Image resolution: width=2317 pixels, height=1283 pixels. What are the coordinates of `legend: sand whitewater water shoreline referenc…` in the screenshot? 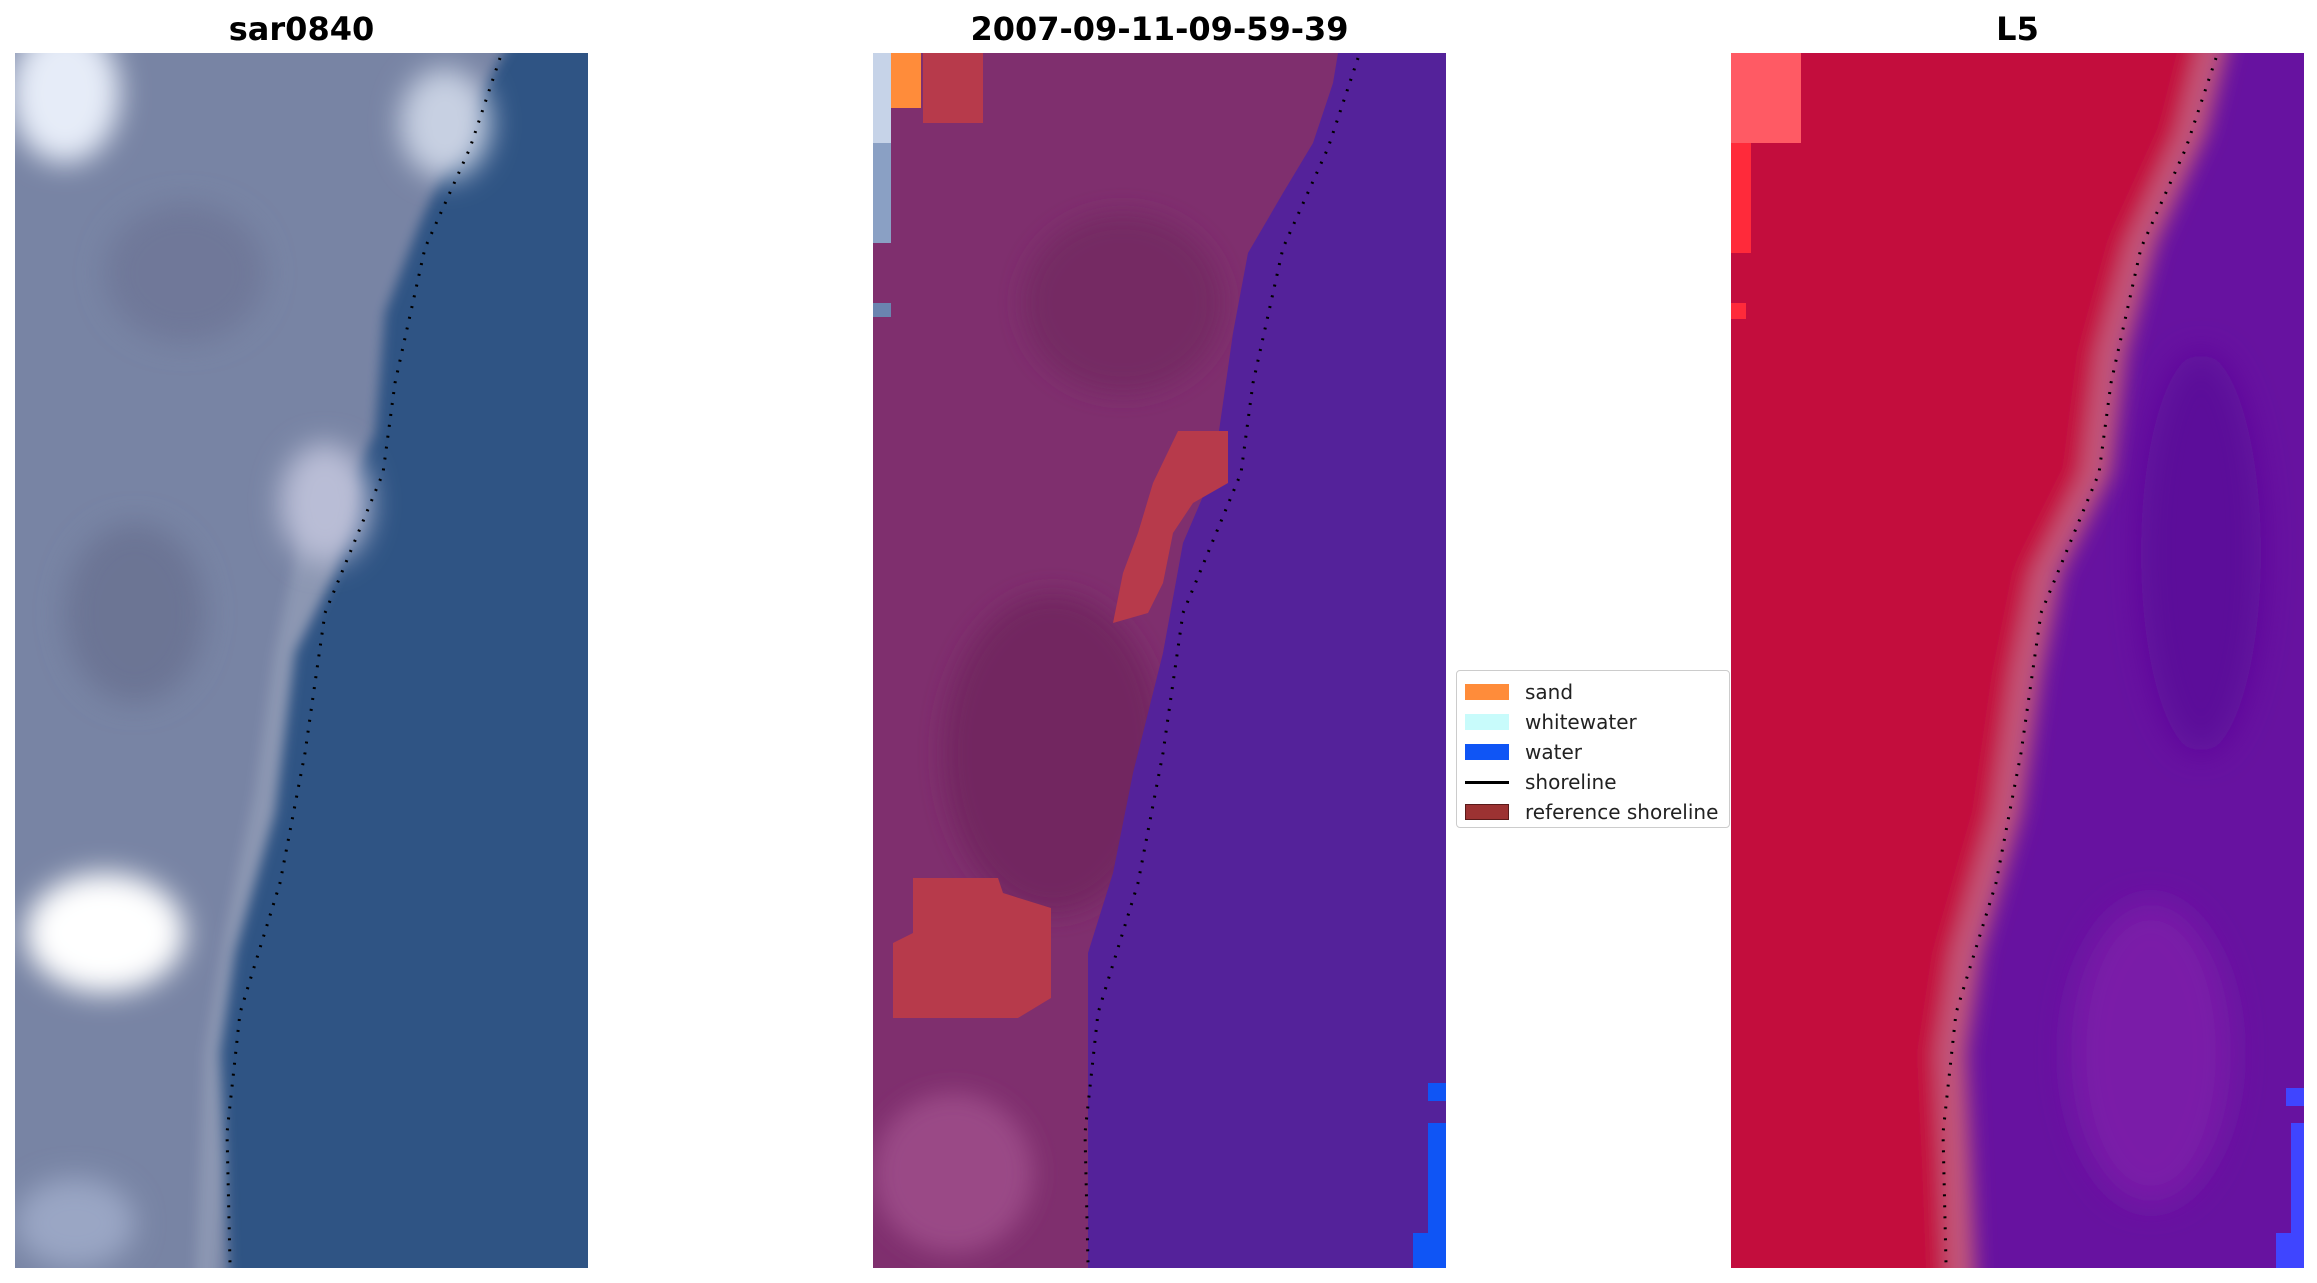 It's located at (1593, 749).